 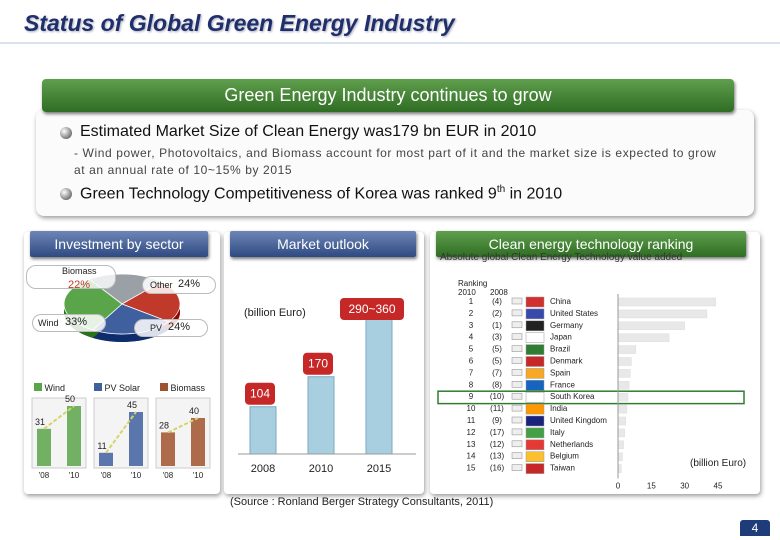 What do you see at coordinates (471, 408) in the screenshot?
I see `rank-2010: 10` at bounding box center [471, 408].